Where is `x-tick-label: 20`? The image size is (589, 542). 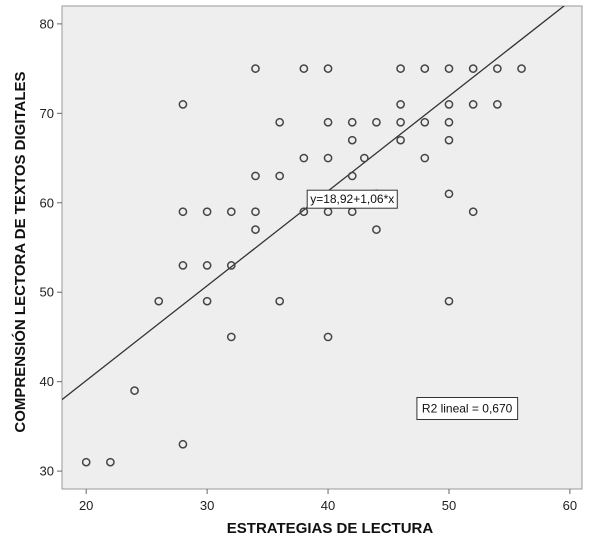
x-tick-label: 20 is located at coordinates (86, 505).